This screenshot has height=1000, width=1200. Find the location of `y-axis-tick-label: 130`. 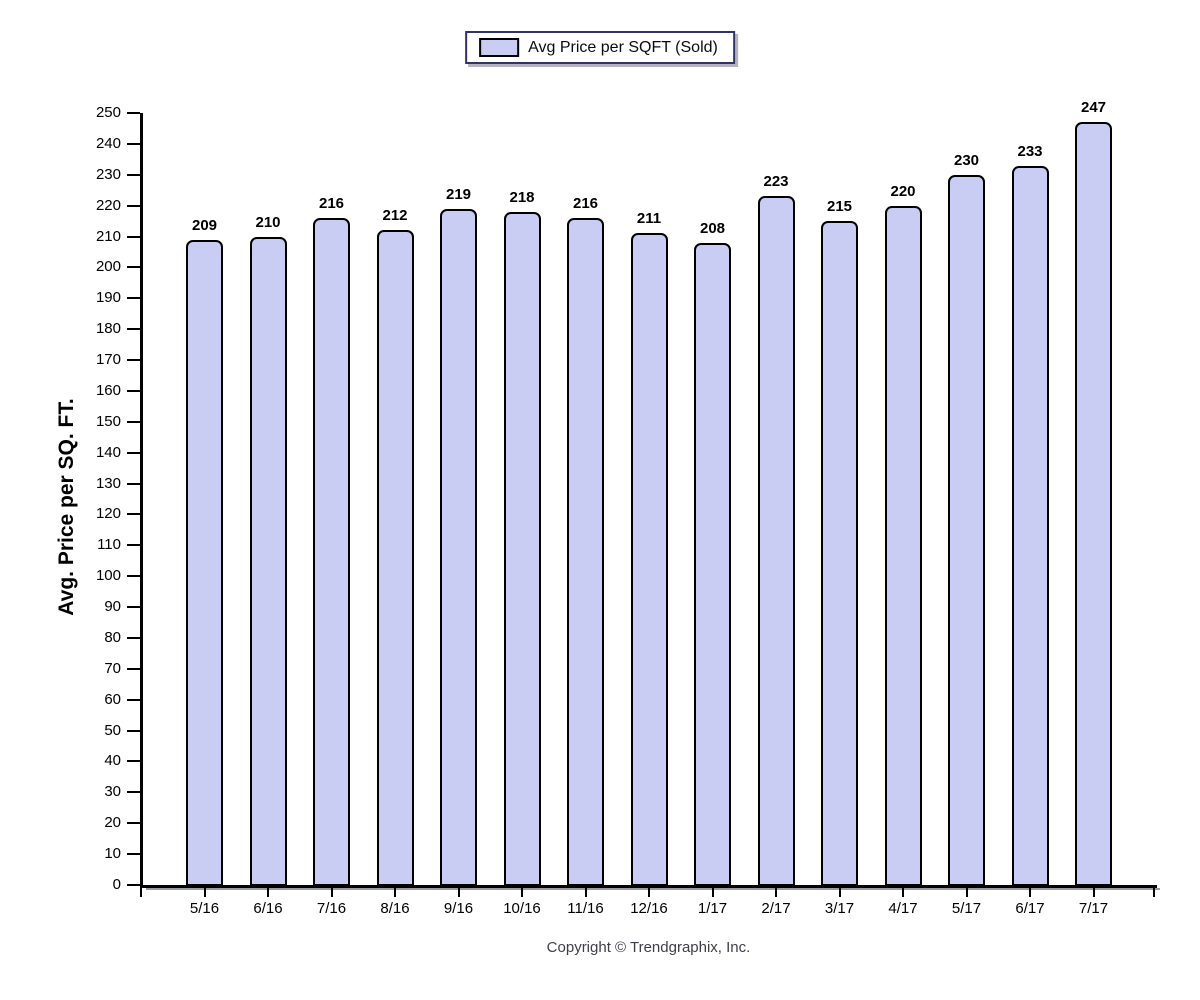

y-axis-tick-label: 130 is located at coordinates (108, 483).